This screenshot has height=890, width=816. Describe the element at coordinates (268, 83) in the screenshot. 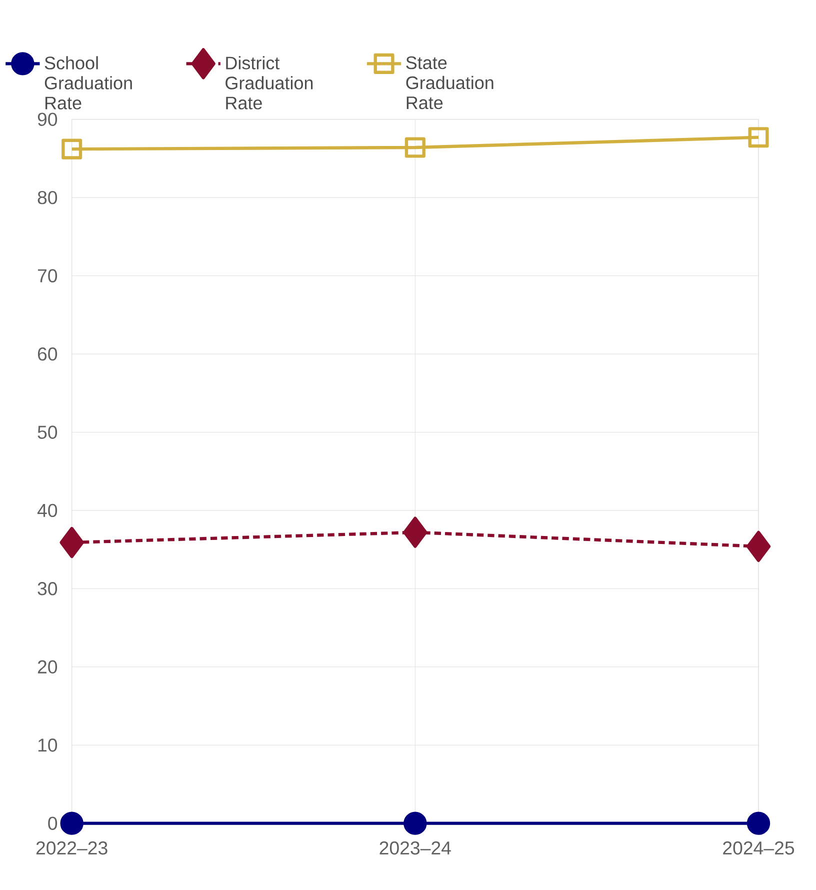

I see `legend-label: District Graduation Rate` at that location.